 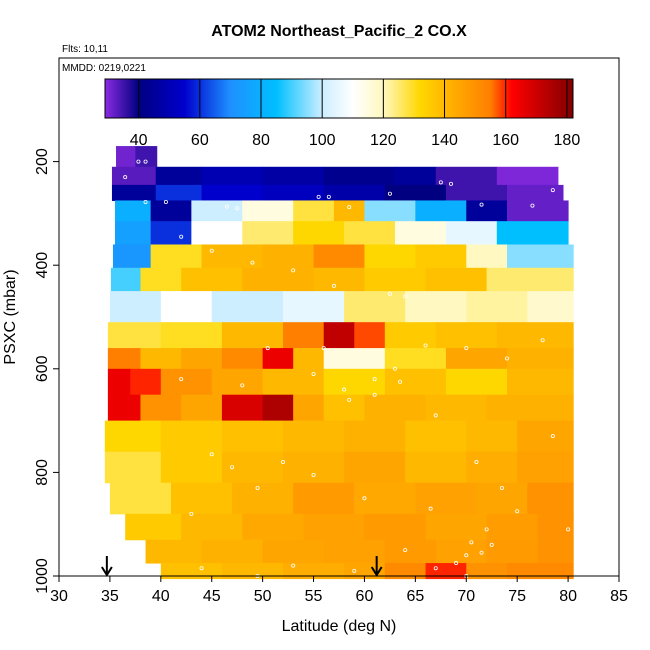 What do you see at coordinates (59, 596) in the screenshot?
I see `x-tick-label: 30` at bounding box center [59, 596].